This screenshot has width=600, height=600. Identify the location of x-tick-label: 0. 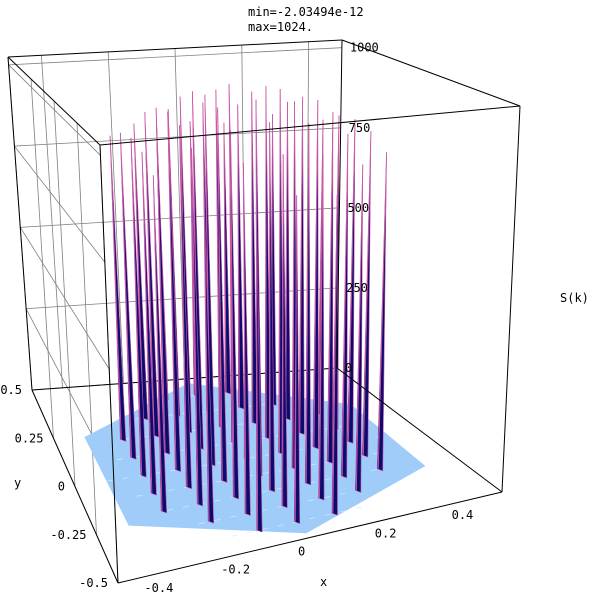
(301, 552).